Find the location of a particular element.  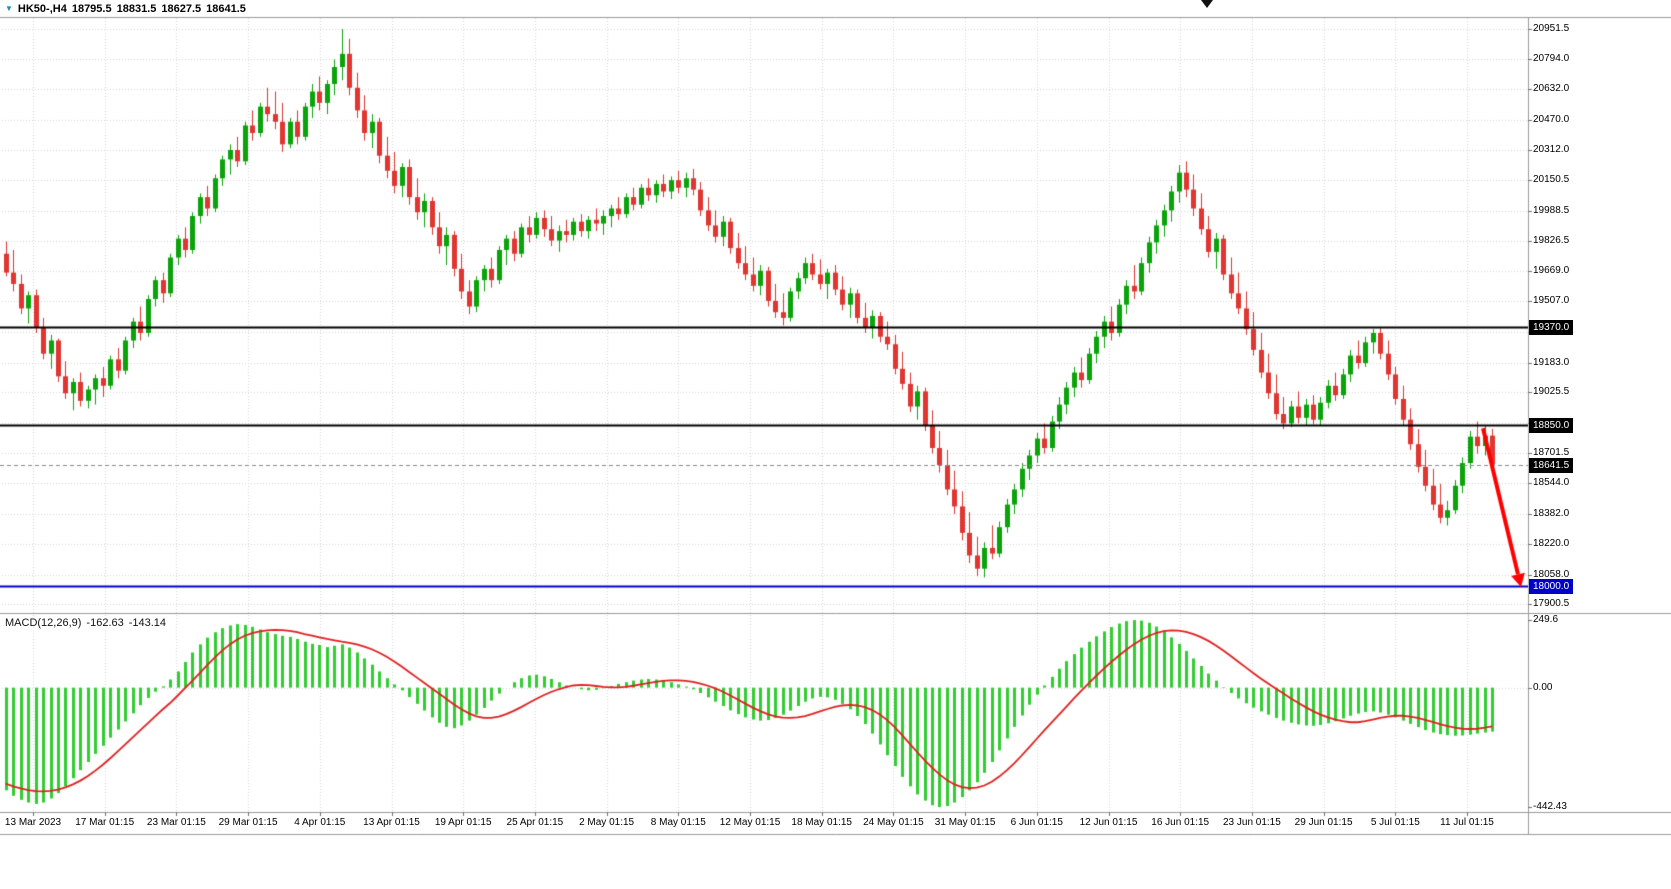

macd-tick-label: 249.6 is located at coordinates (1546, 620).